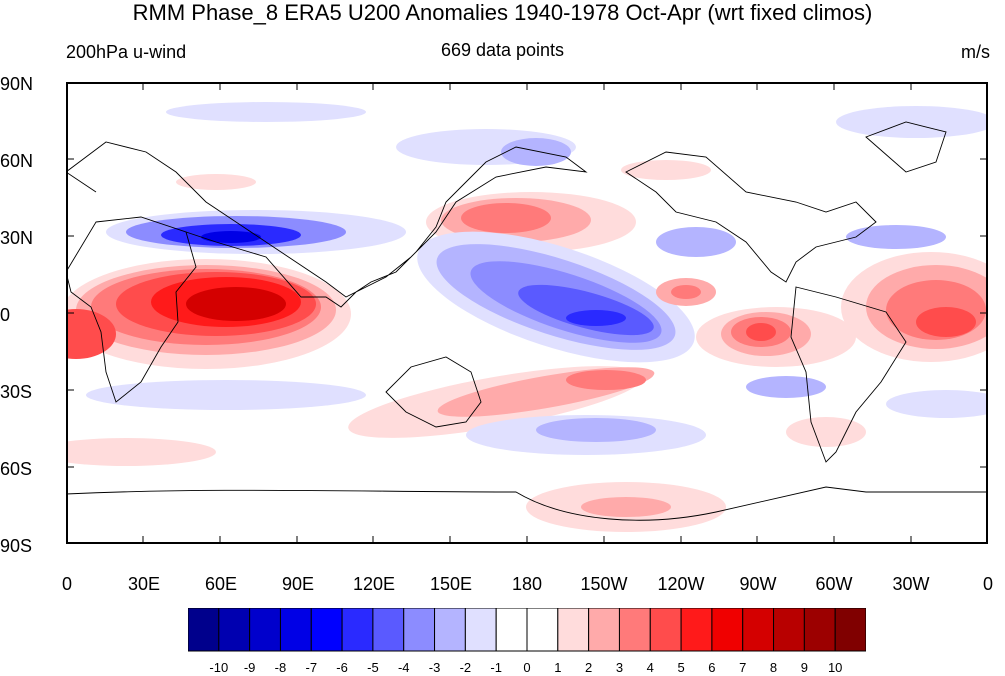 Image resolution: width=1005 pixels, height=676 pixels. I want to click on africa-coastline, so click(131, 309).